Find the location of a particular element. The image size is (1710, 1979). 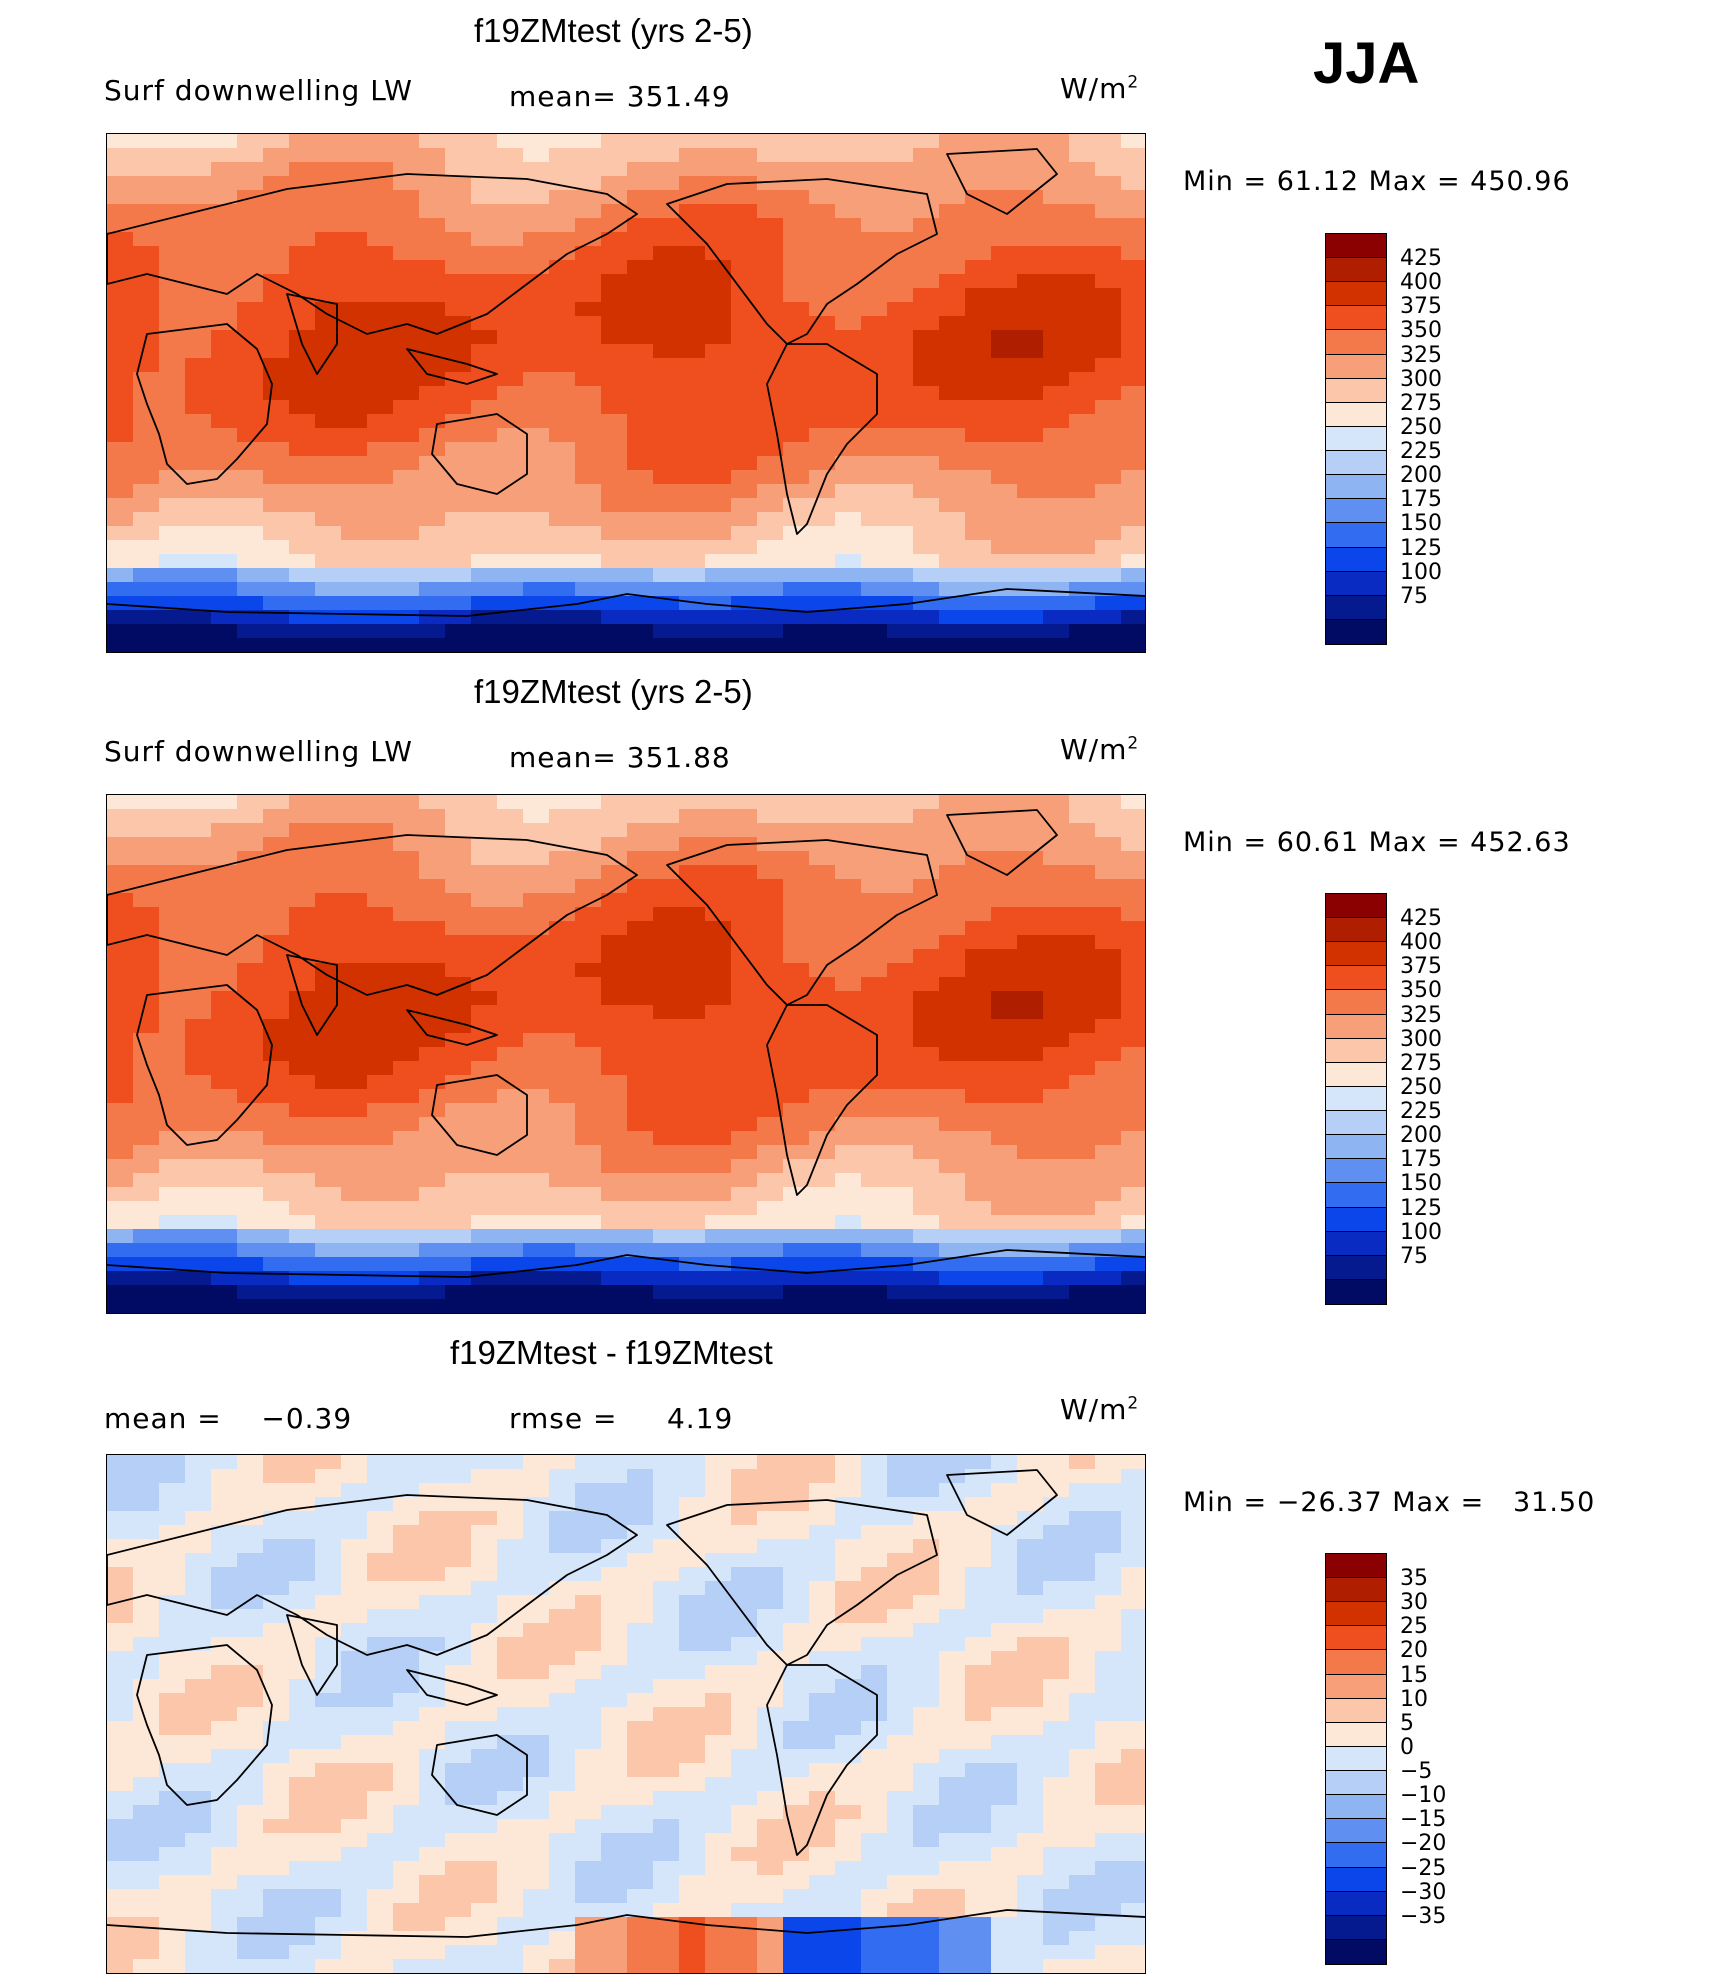

colorbar-tick-label: −5 is located at coordinates (1416, 1772).